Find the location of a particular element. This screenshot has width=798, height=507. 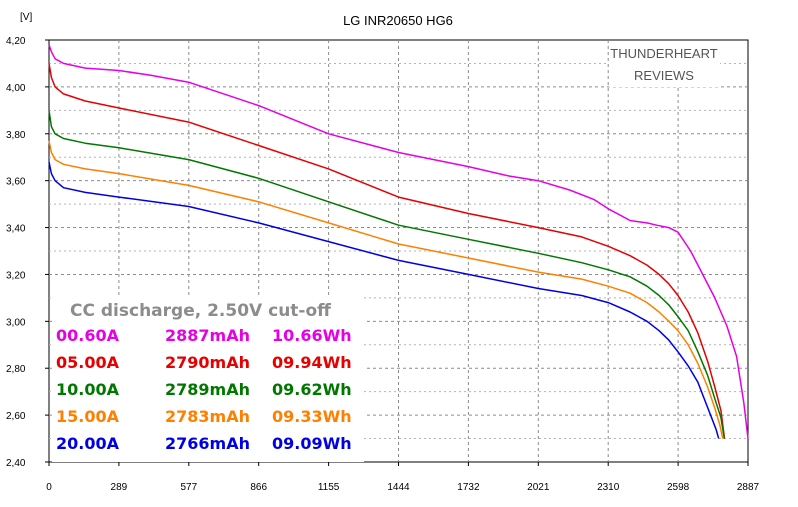

x-tick-label: 2598 is located at coordinates (678, 487).